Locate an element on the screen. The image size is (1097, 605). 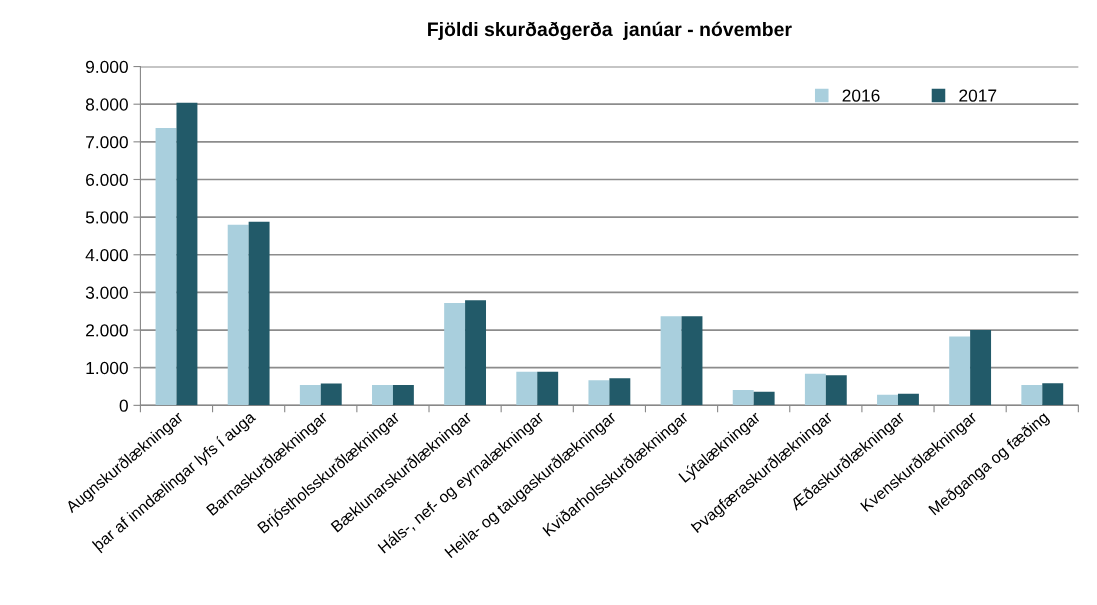
y-tick-label: 1.000 is located at coordinates (107, 368).